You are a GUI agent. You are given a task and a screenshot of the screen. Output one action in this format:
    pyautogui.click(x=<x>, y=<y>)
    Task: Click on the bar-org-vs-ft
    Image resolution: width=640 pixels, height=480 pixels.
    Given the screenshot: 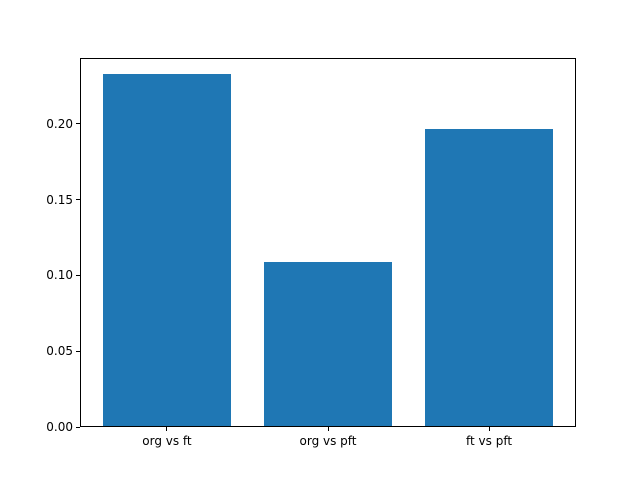 What is the action you would take?
    pyautogui.click(x=167, y=250)
    